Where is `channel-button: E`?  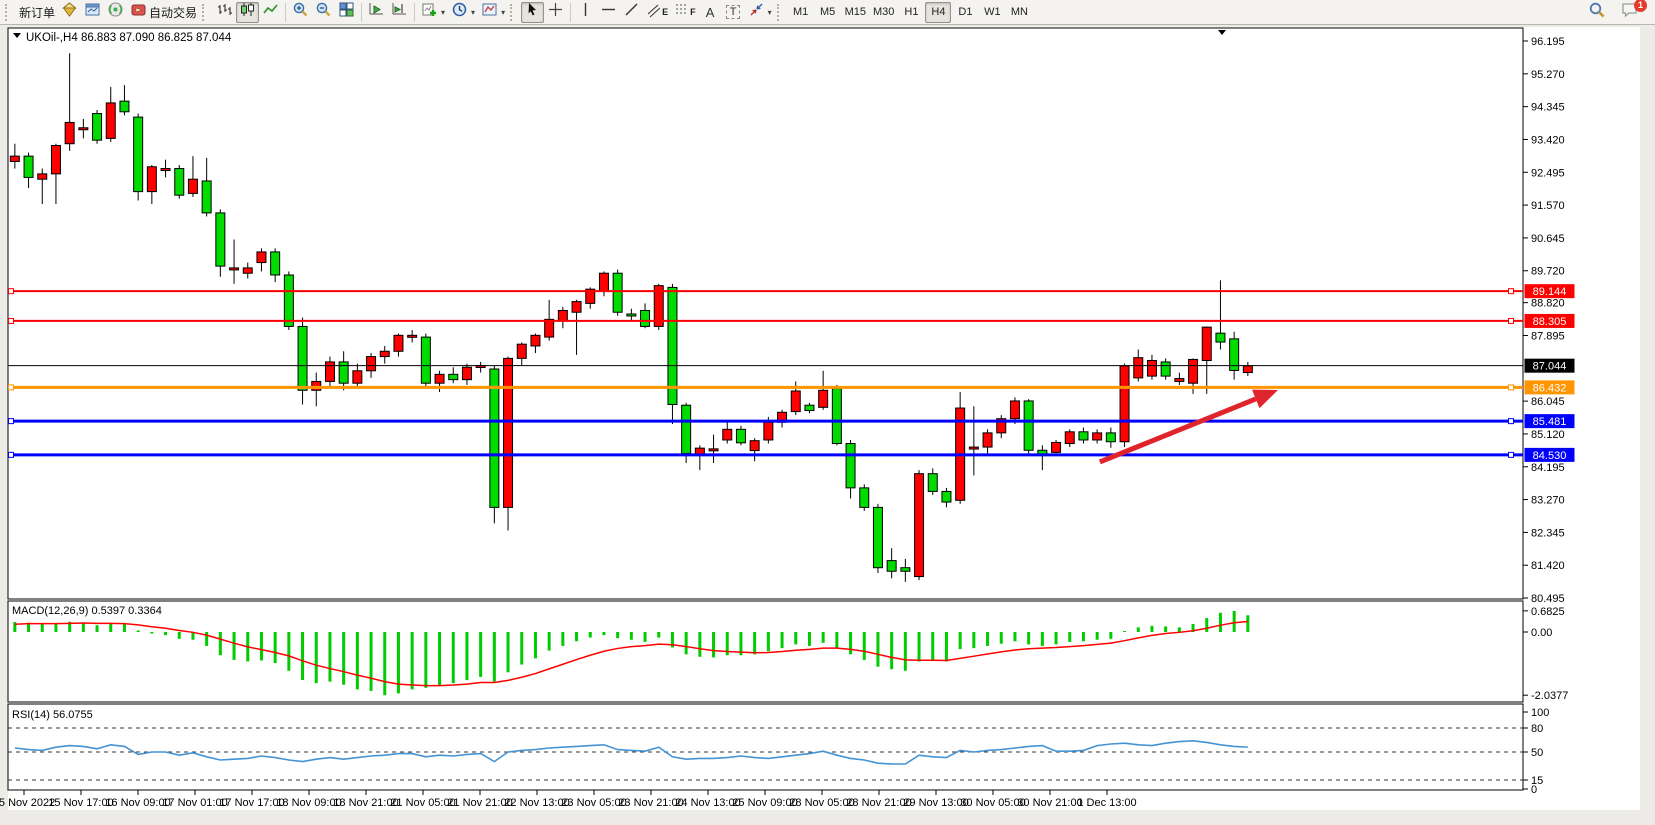
channel-button: E is located at coordinates (657, 12).